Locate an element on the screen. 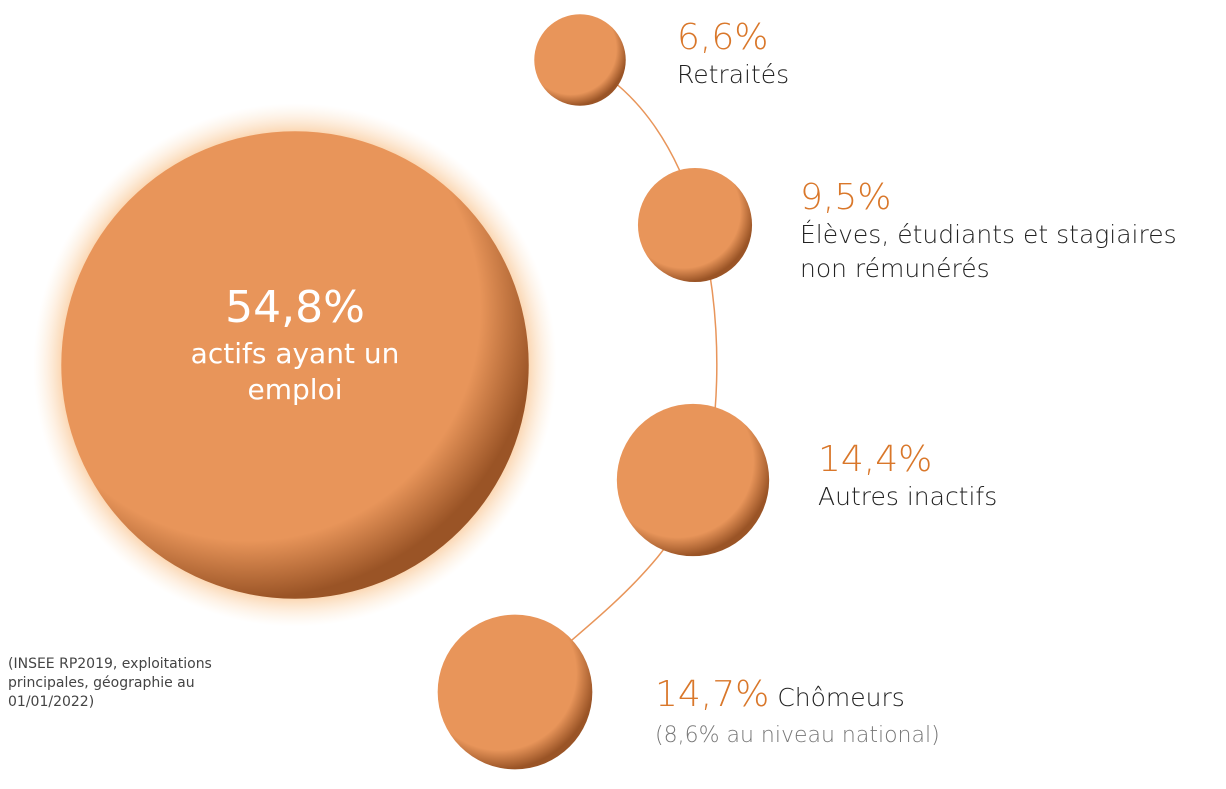 The height and width of the screenshot is (789, 1226). bubble-label: 54,8% actifs ayant un emploi is located at coordinates (295, 344).